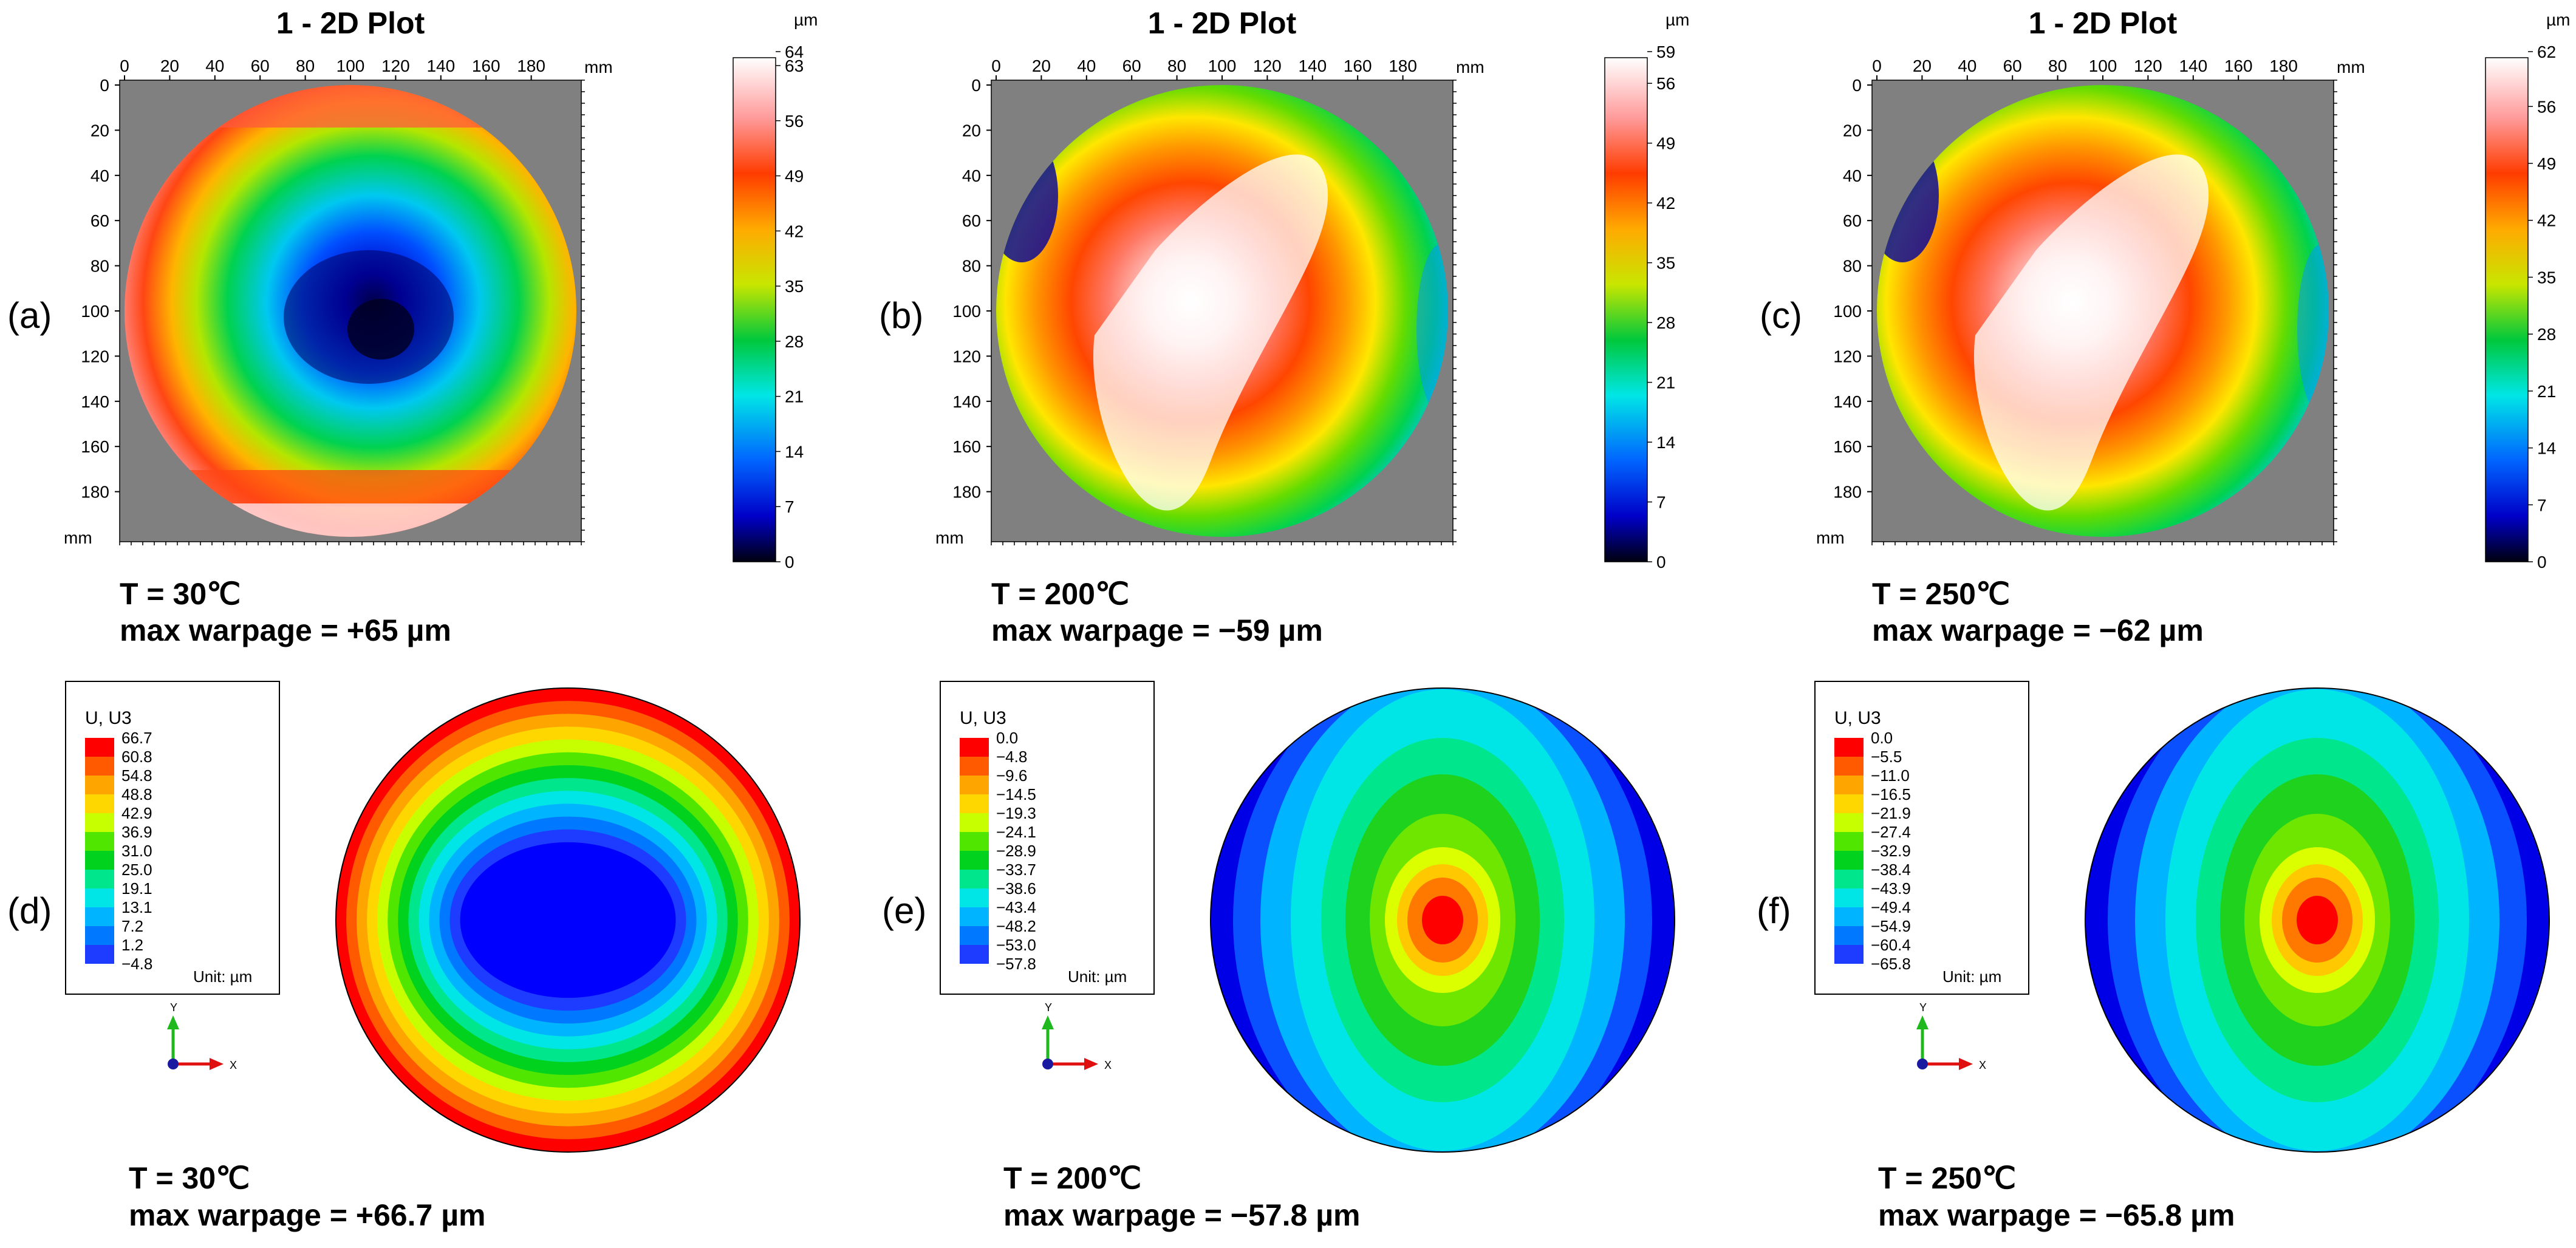 The image size is (2576, 1248). What do you see at coordinates (1016, 964) in the screenshot?
I see `legend-value: −57.8` at bounding box center [1016, 964].